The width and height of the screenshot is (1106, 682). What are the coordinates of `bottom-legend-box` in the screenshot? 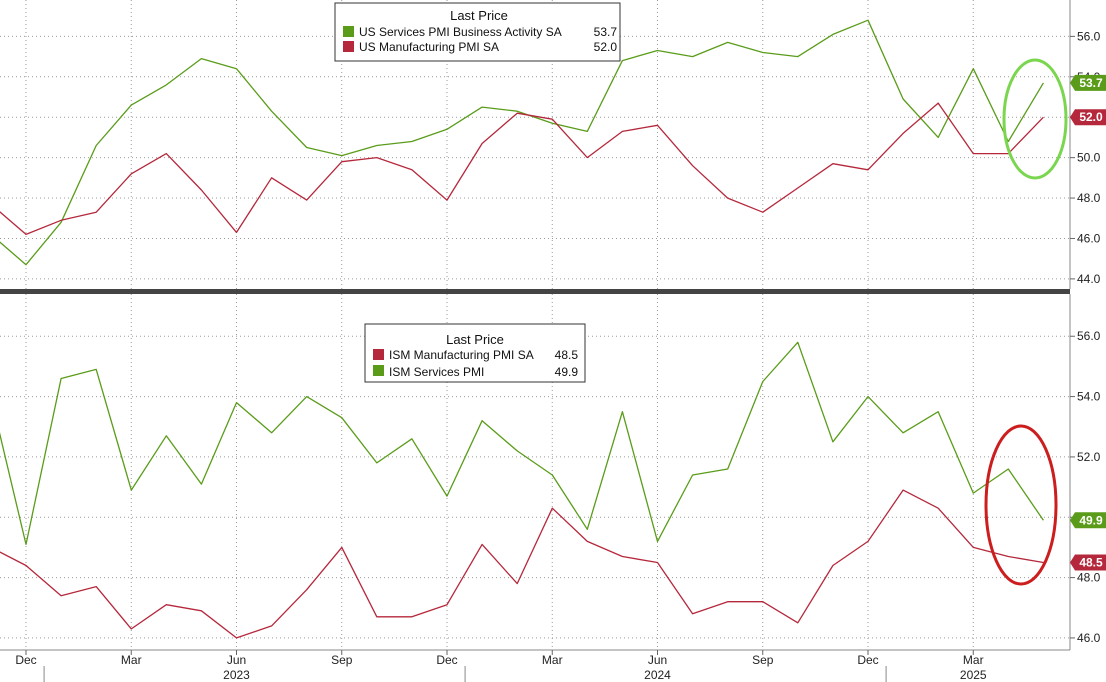 It's located at (475, 353).